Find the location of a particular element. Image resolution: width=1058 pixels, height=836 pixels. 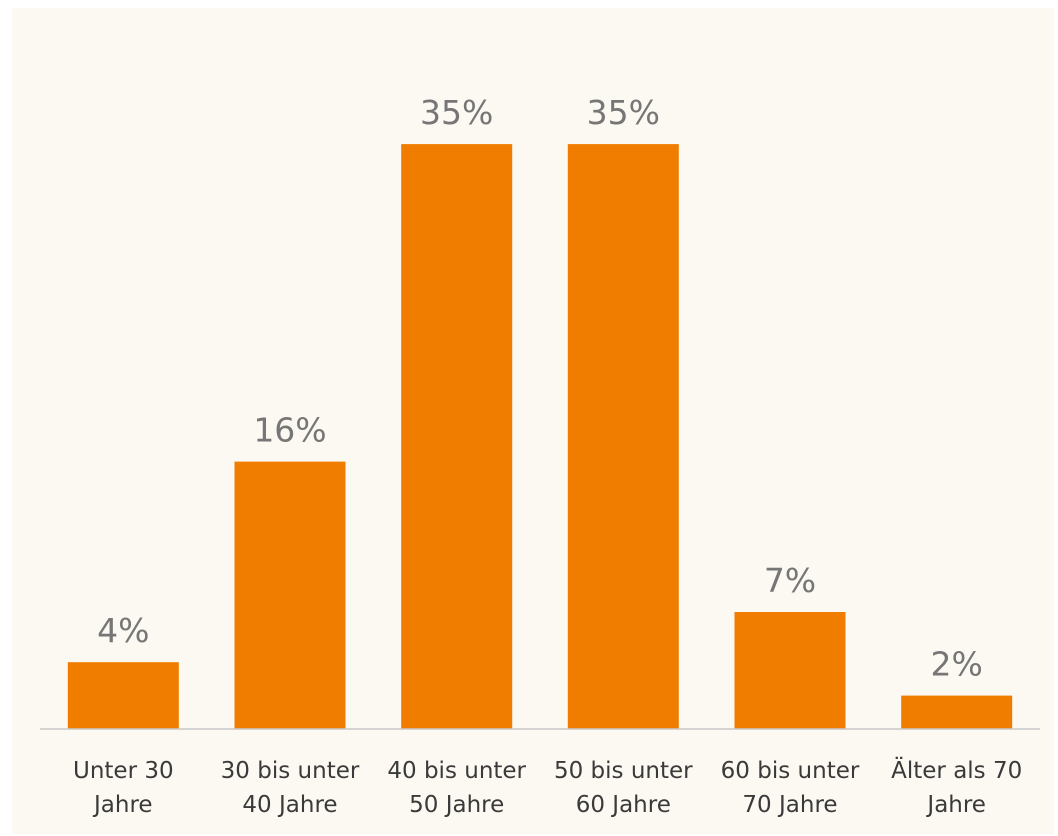

category-label-1-line-1: 40 Jahre is located at coordinates (289, 805).